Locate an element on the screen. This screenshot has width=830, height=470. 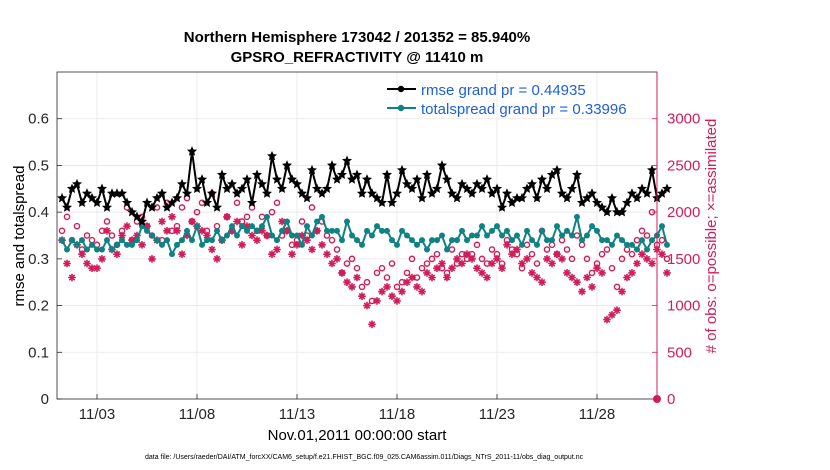
y-right-tick-label: 2500 is located at coordinates (683, 165).